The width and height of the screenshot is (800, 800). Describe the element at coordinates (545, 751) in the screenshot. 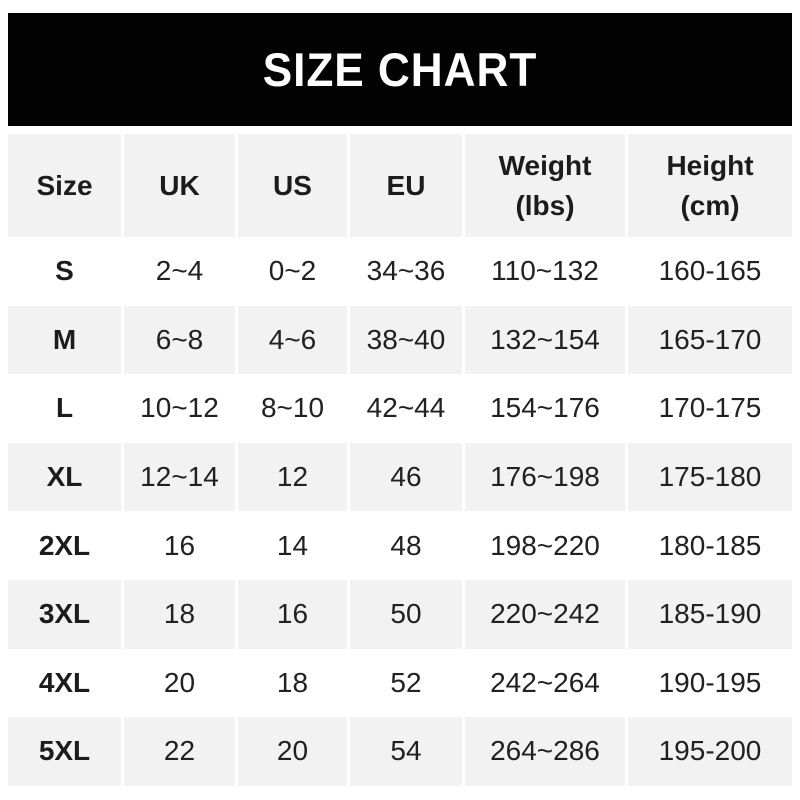

I see `weight-cell: 264~286` at that location.